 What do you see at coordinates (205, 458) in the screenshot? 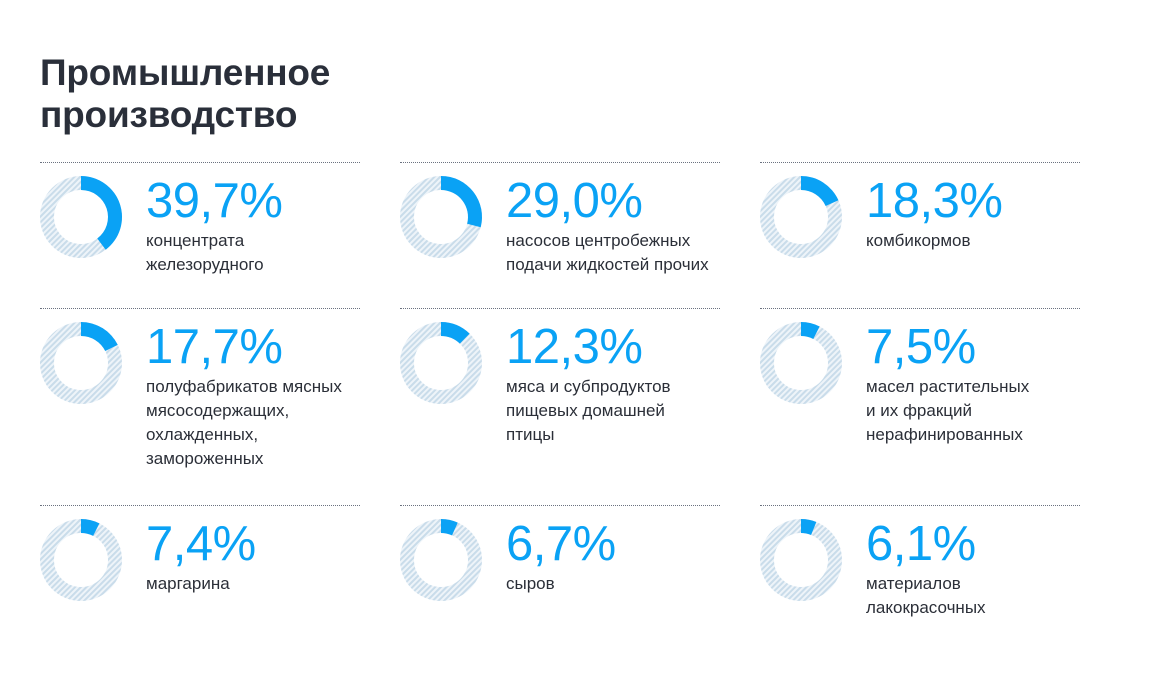
I see `category-label-line: замороженных` at bounding box center [205, 458].